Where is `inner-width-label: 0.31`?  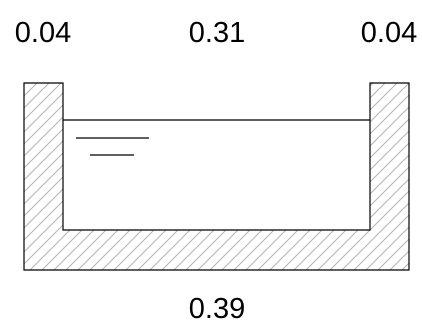
inner-width-label: 0.31 is located at coordinates (217, 33).